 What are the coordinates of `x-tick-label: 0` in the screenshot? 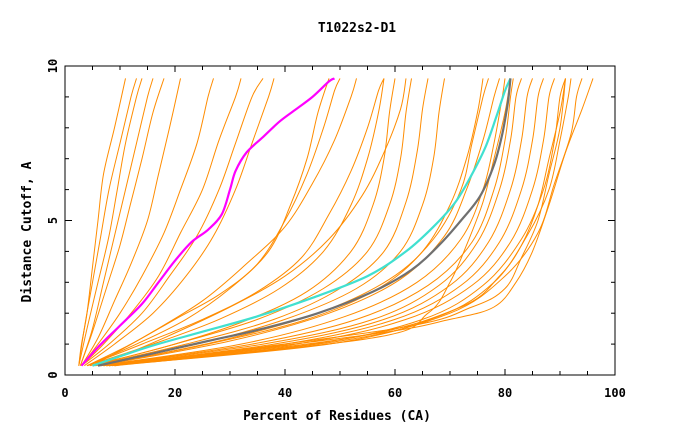 It's located at (64, 393).